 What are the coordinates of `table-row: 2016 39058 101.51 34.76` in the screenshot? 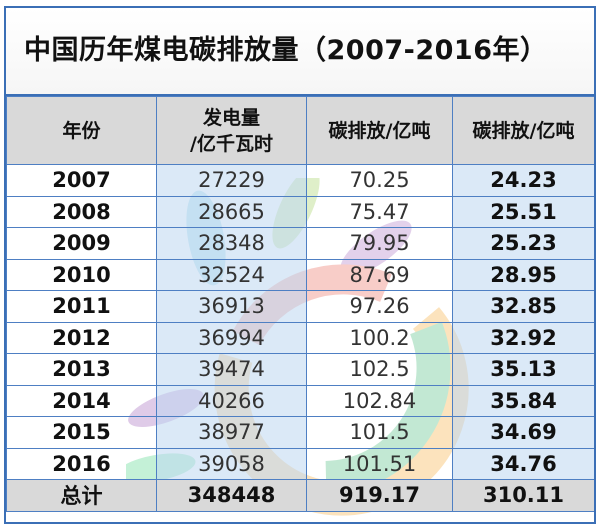 It's located at (300, 463).